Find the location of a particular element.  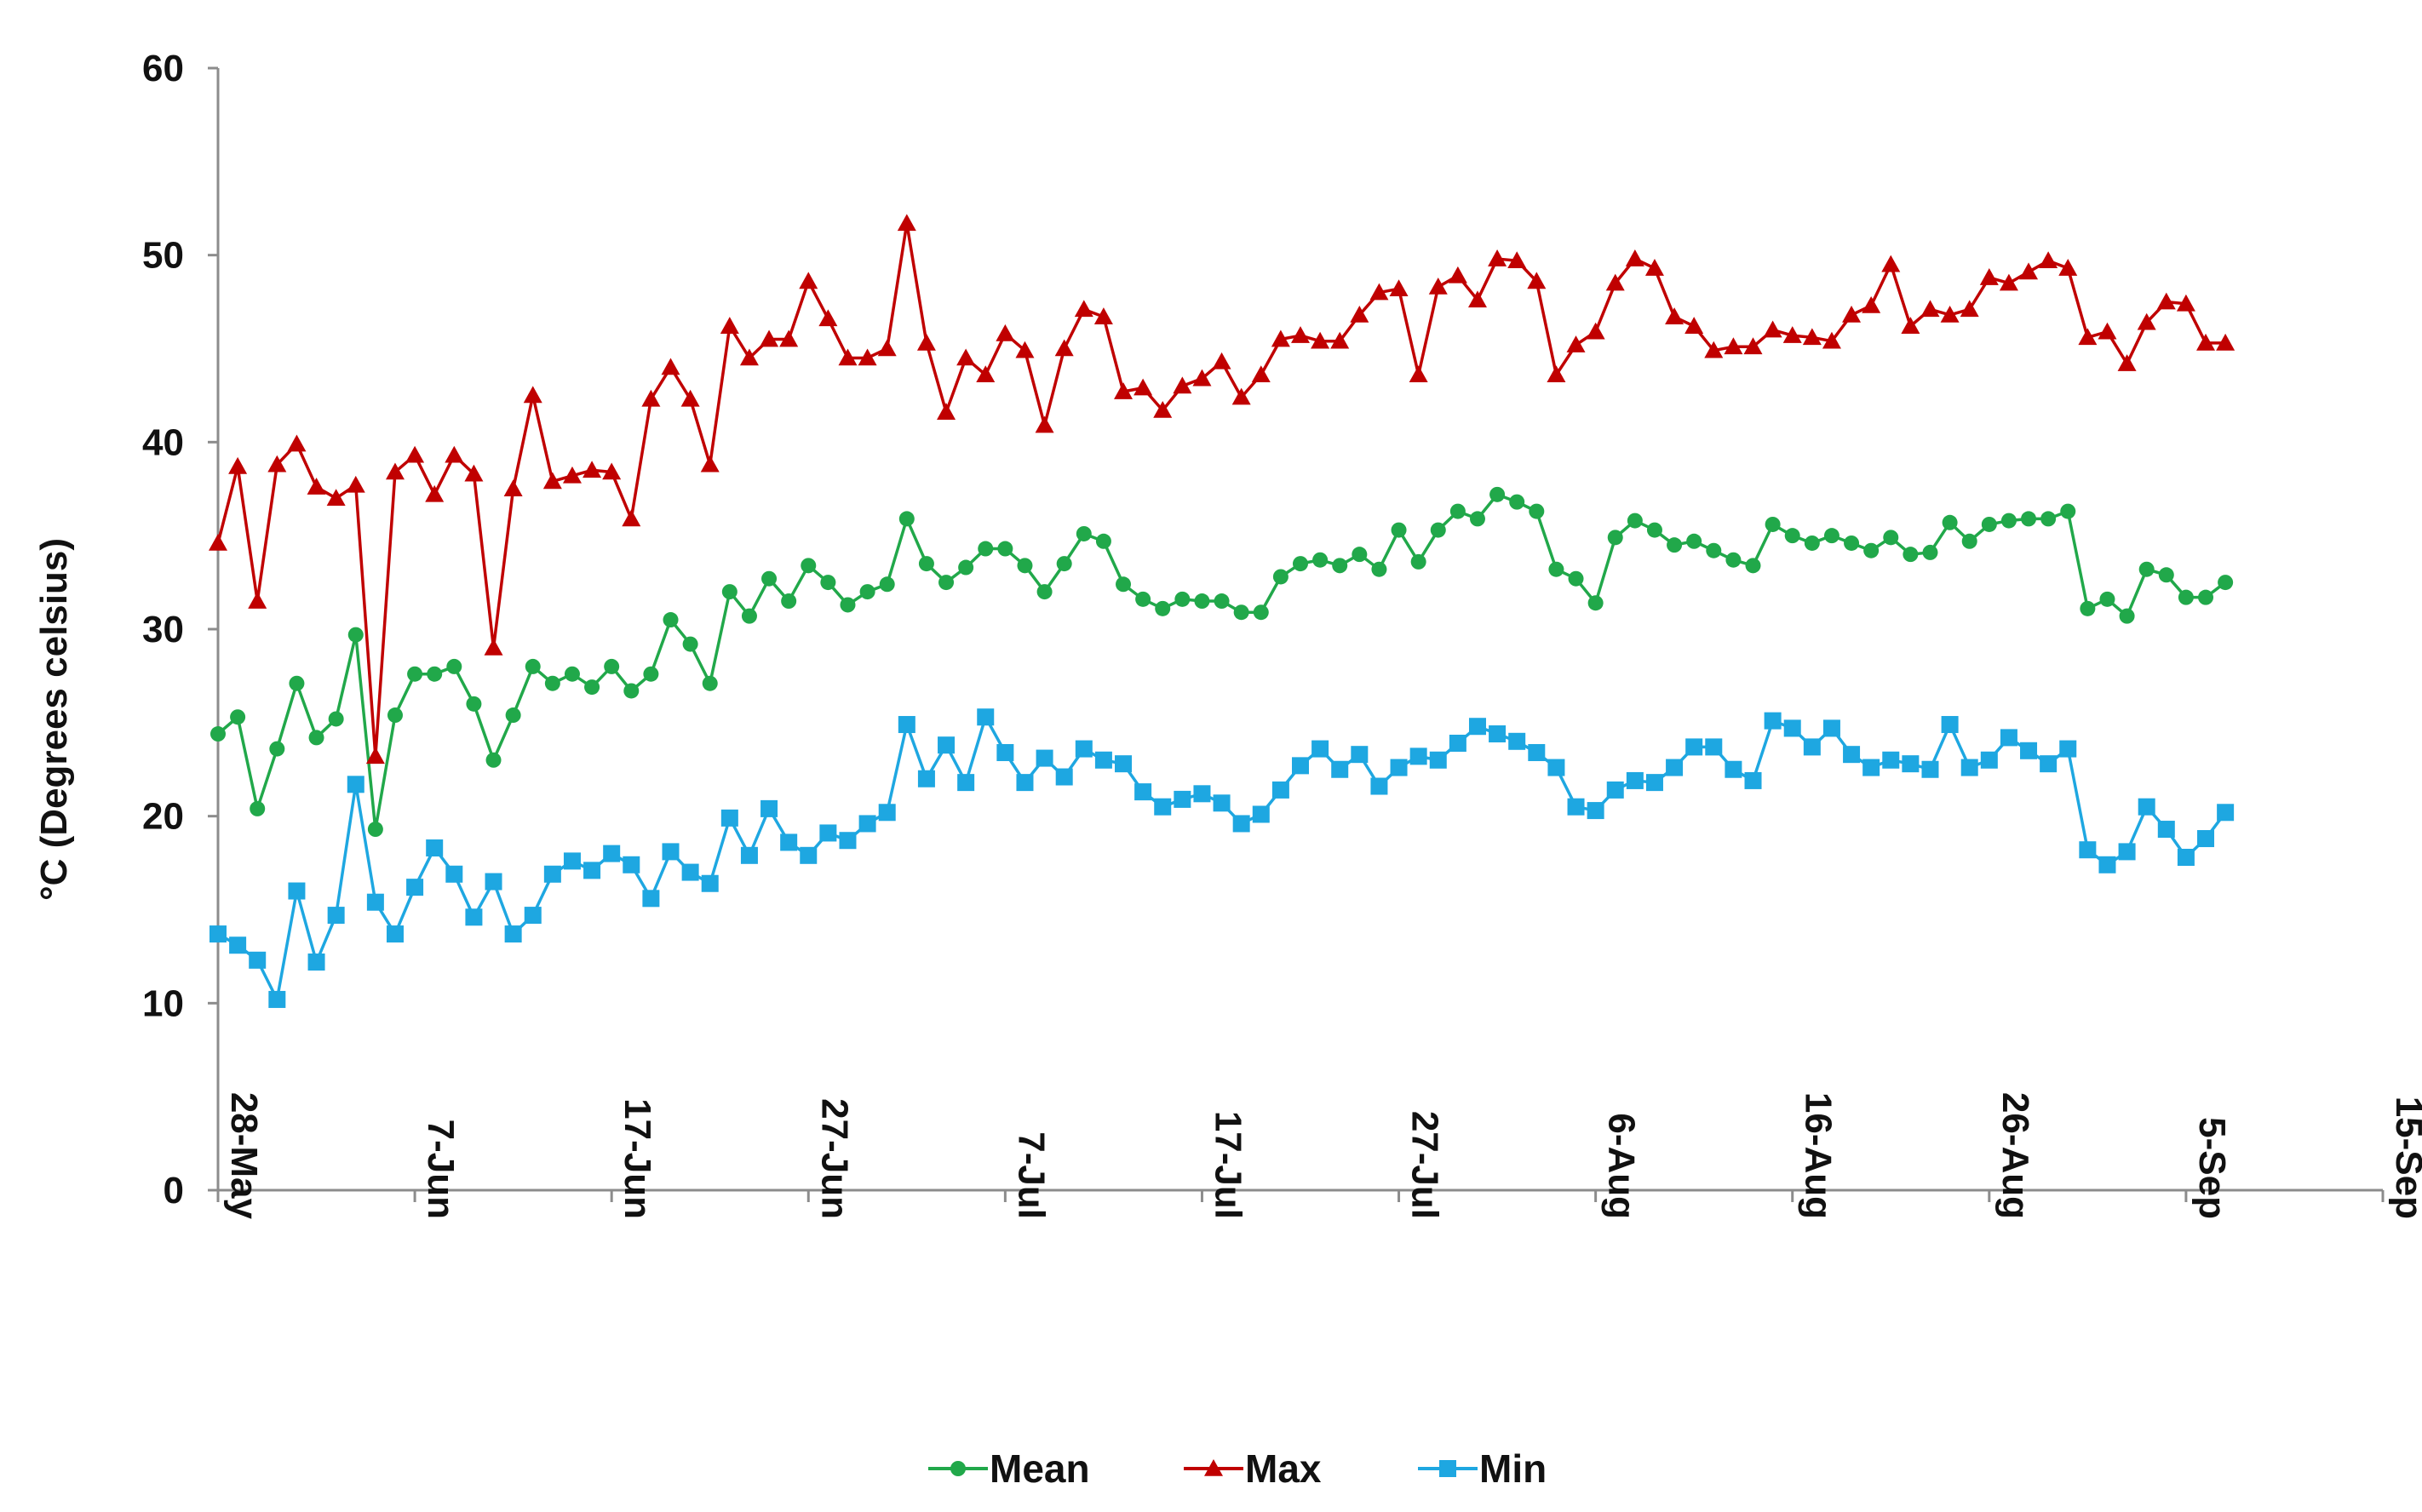

y-axis-ticks: 0 10 20 30 40 50 60 is located at coordinates (180, 629).